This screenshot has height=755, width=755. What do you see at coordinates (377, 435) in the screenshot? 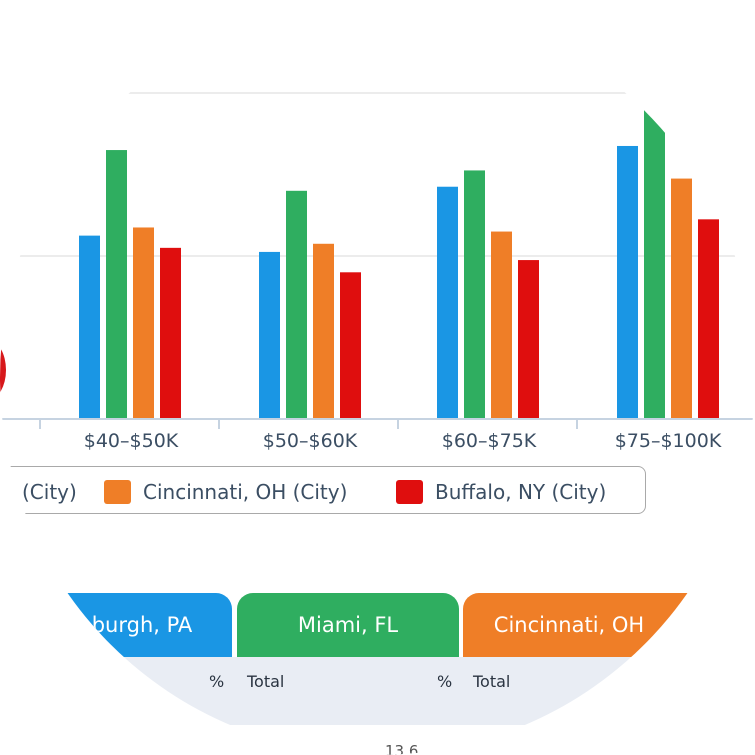
I see `x-axis: $40–$50K $50–$60K $60–$75K $75–$100K` at bounding box center [377, 435].